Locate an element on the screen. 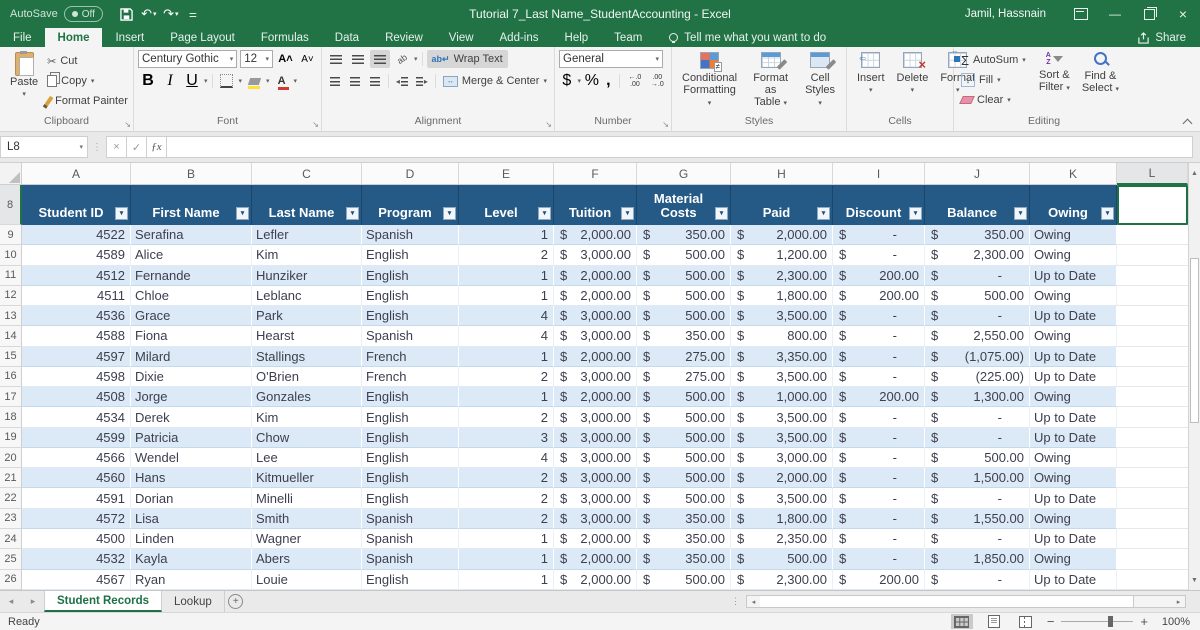  decrease-indent-button: ◂ is located at coordinates (402, 81).